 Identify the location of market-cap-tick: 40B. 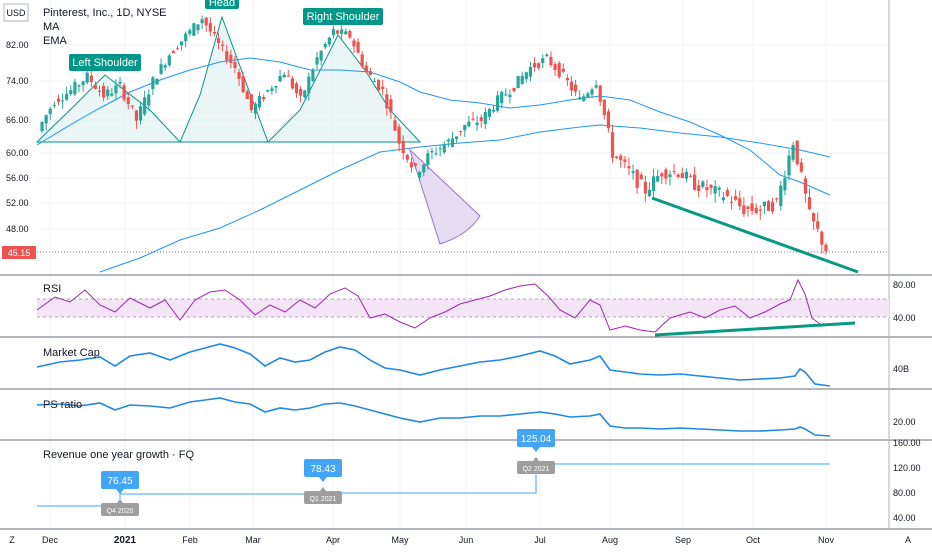
(901, 369).